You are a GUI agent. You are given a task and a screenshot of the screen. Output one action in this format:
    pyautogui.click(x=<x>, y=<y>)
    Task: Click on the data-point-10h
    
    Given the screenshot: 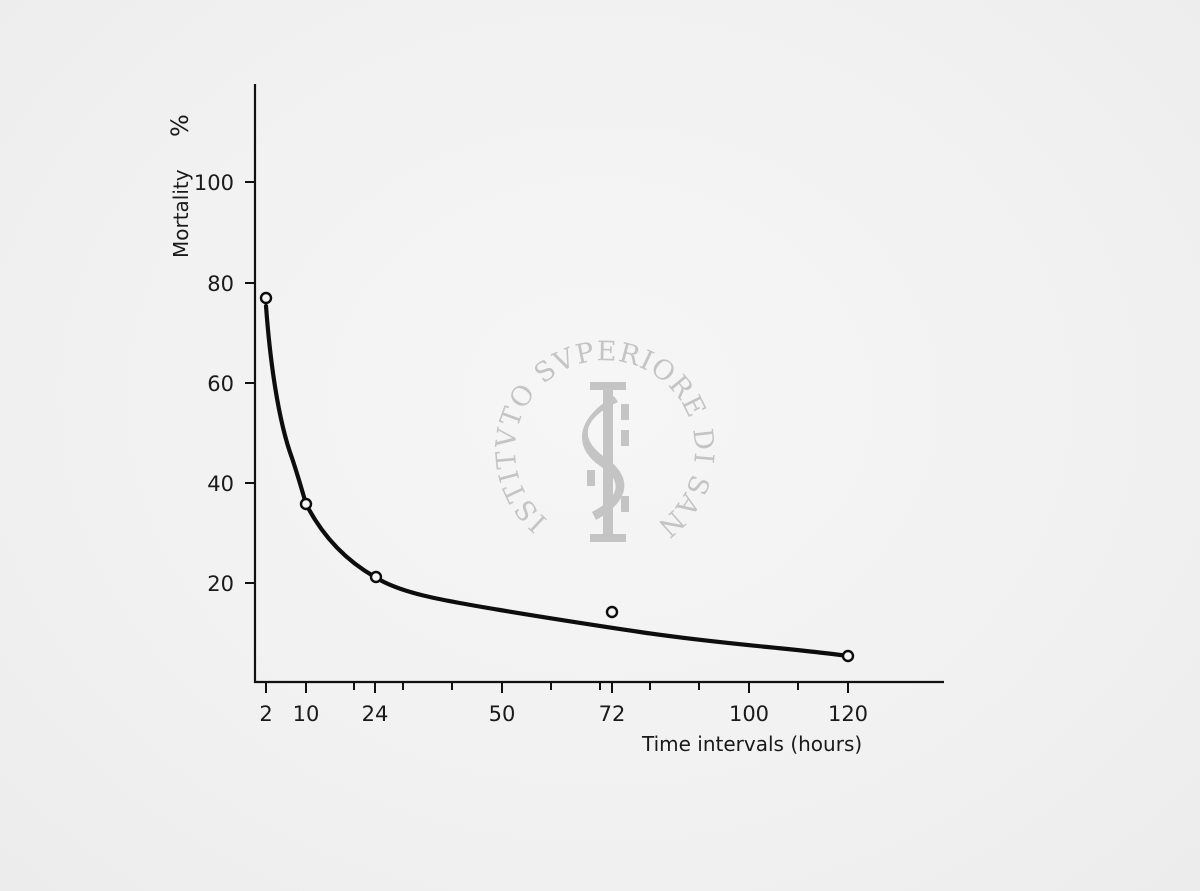 What is the action you would take?
    pyautogui.click(x=306, y=504)
    